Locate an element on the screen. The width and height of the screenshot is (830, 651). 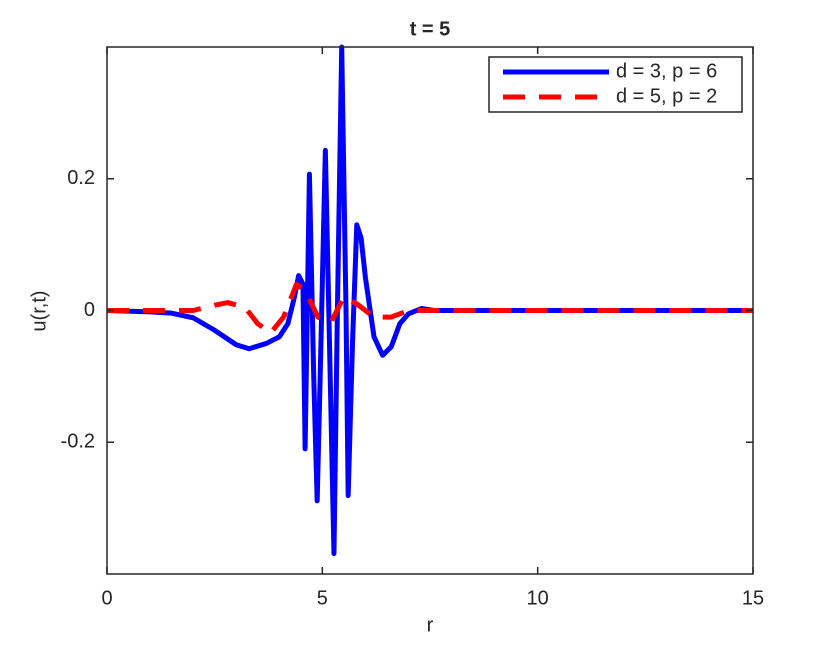
legend-box is located at coordinates (615, 84).